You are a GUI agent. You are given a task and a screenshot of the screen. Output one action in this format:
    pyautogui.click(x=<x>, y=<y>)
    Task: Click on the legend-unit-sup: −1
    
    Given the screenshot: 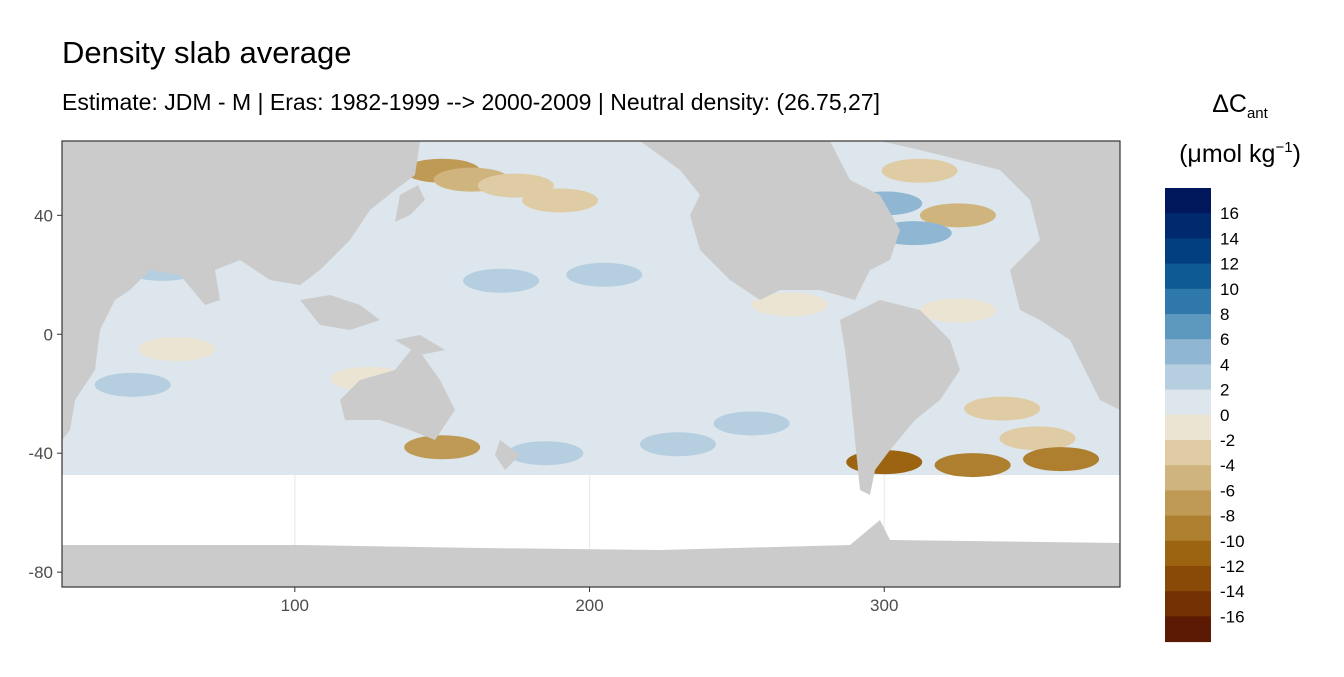 What is the action you would take?
    pyautogui.click(x=1283, y=147)
    